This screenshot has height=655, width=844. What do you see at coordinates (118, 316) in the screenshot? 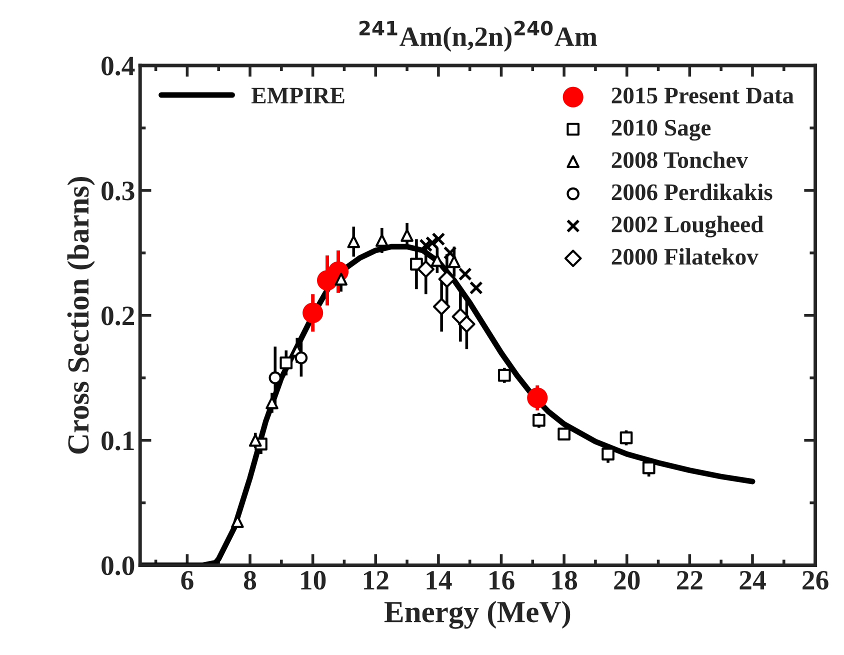
I see `y-tick-label: 0.2` at bounding box center [118, 316].